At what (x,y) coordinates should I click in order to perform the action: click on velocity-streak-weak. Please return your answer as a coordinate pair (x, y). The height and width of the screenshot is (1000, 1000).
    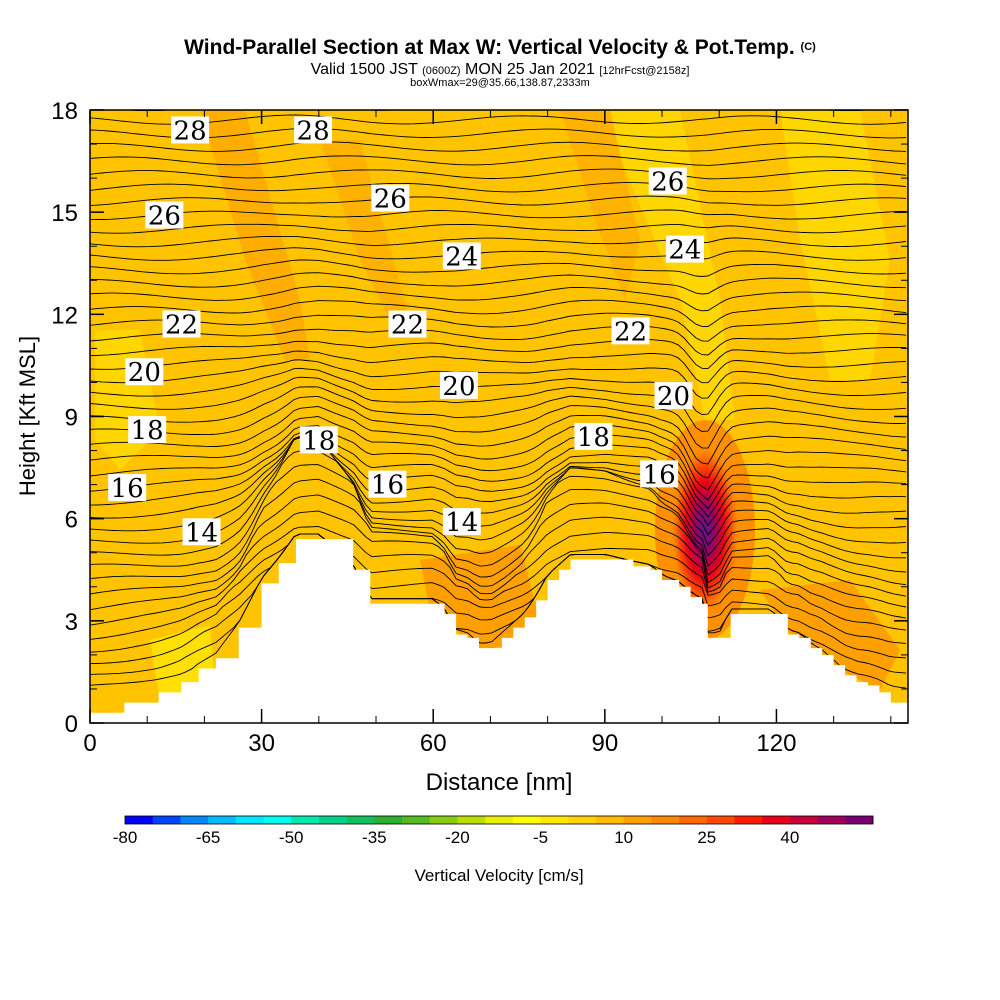
    Looking at the image, I should click on (835, 245).